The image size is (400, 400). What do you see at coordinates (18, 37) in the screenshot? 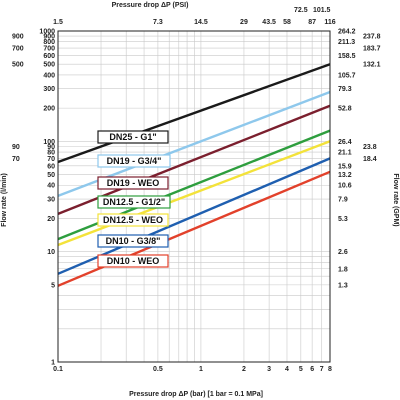
I see `y-outer-tick-label: 900` at bounding box center [18, 37].